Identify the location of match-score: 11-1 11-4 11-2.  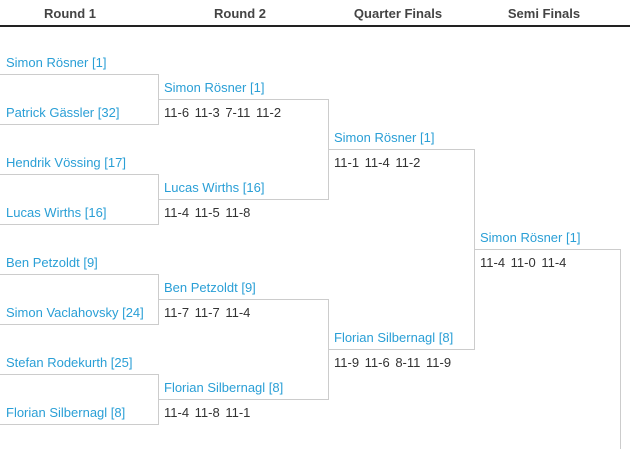
(377, 162).